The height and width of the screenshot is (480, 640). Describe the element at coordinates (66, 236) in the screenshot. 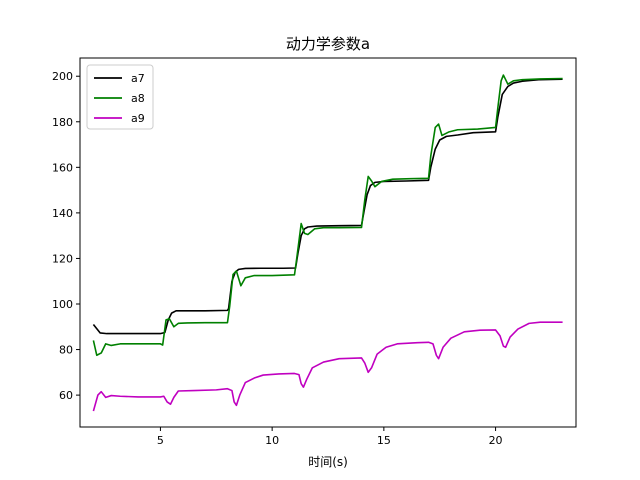

I see `y-axis: 60 80 100 120 140 160 180 200` at that location.